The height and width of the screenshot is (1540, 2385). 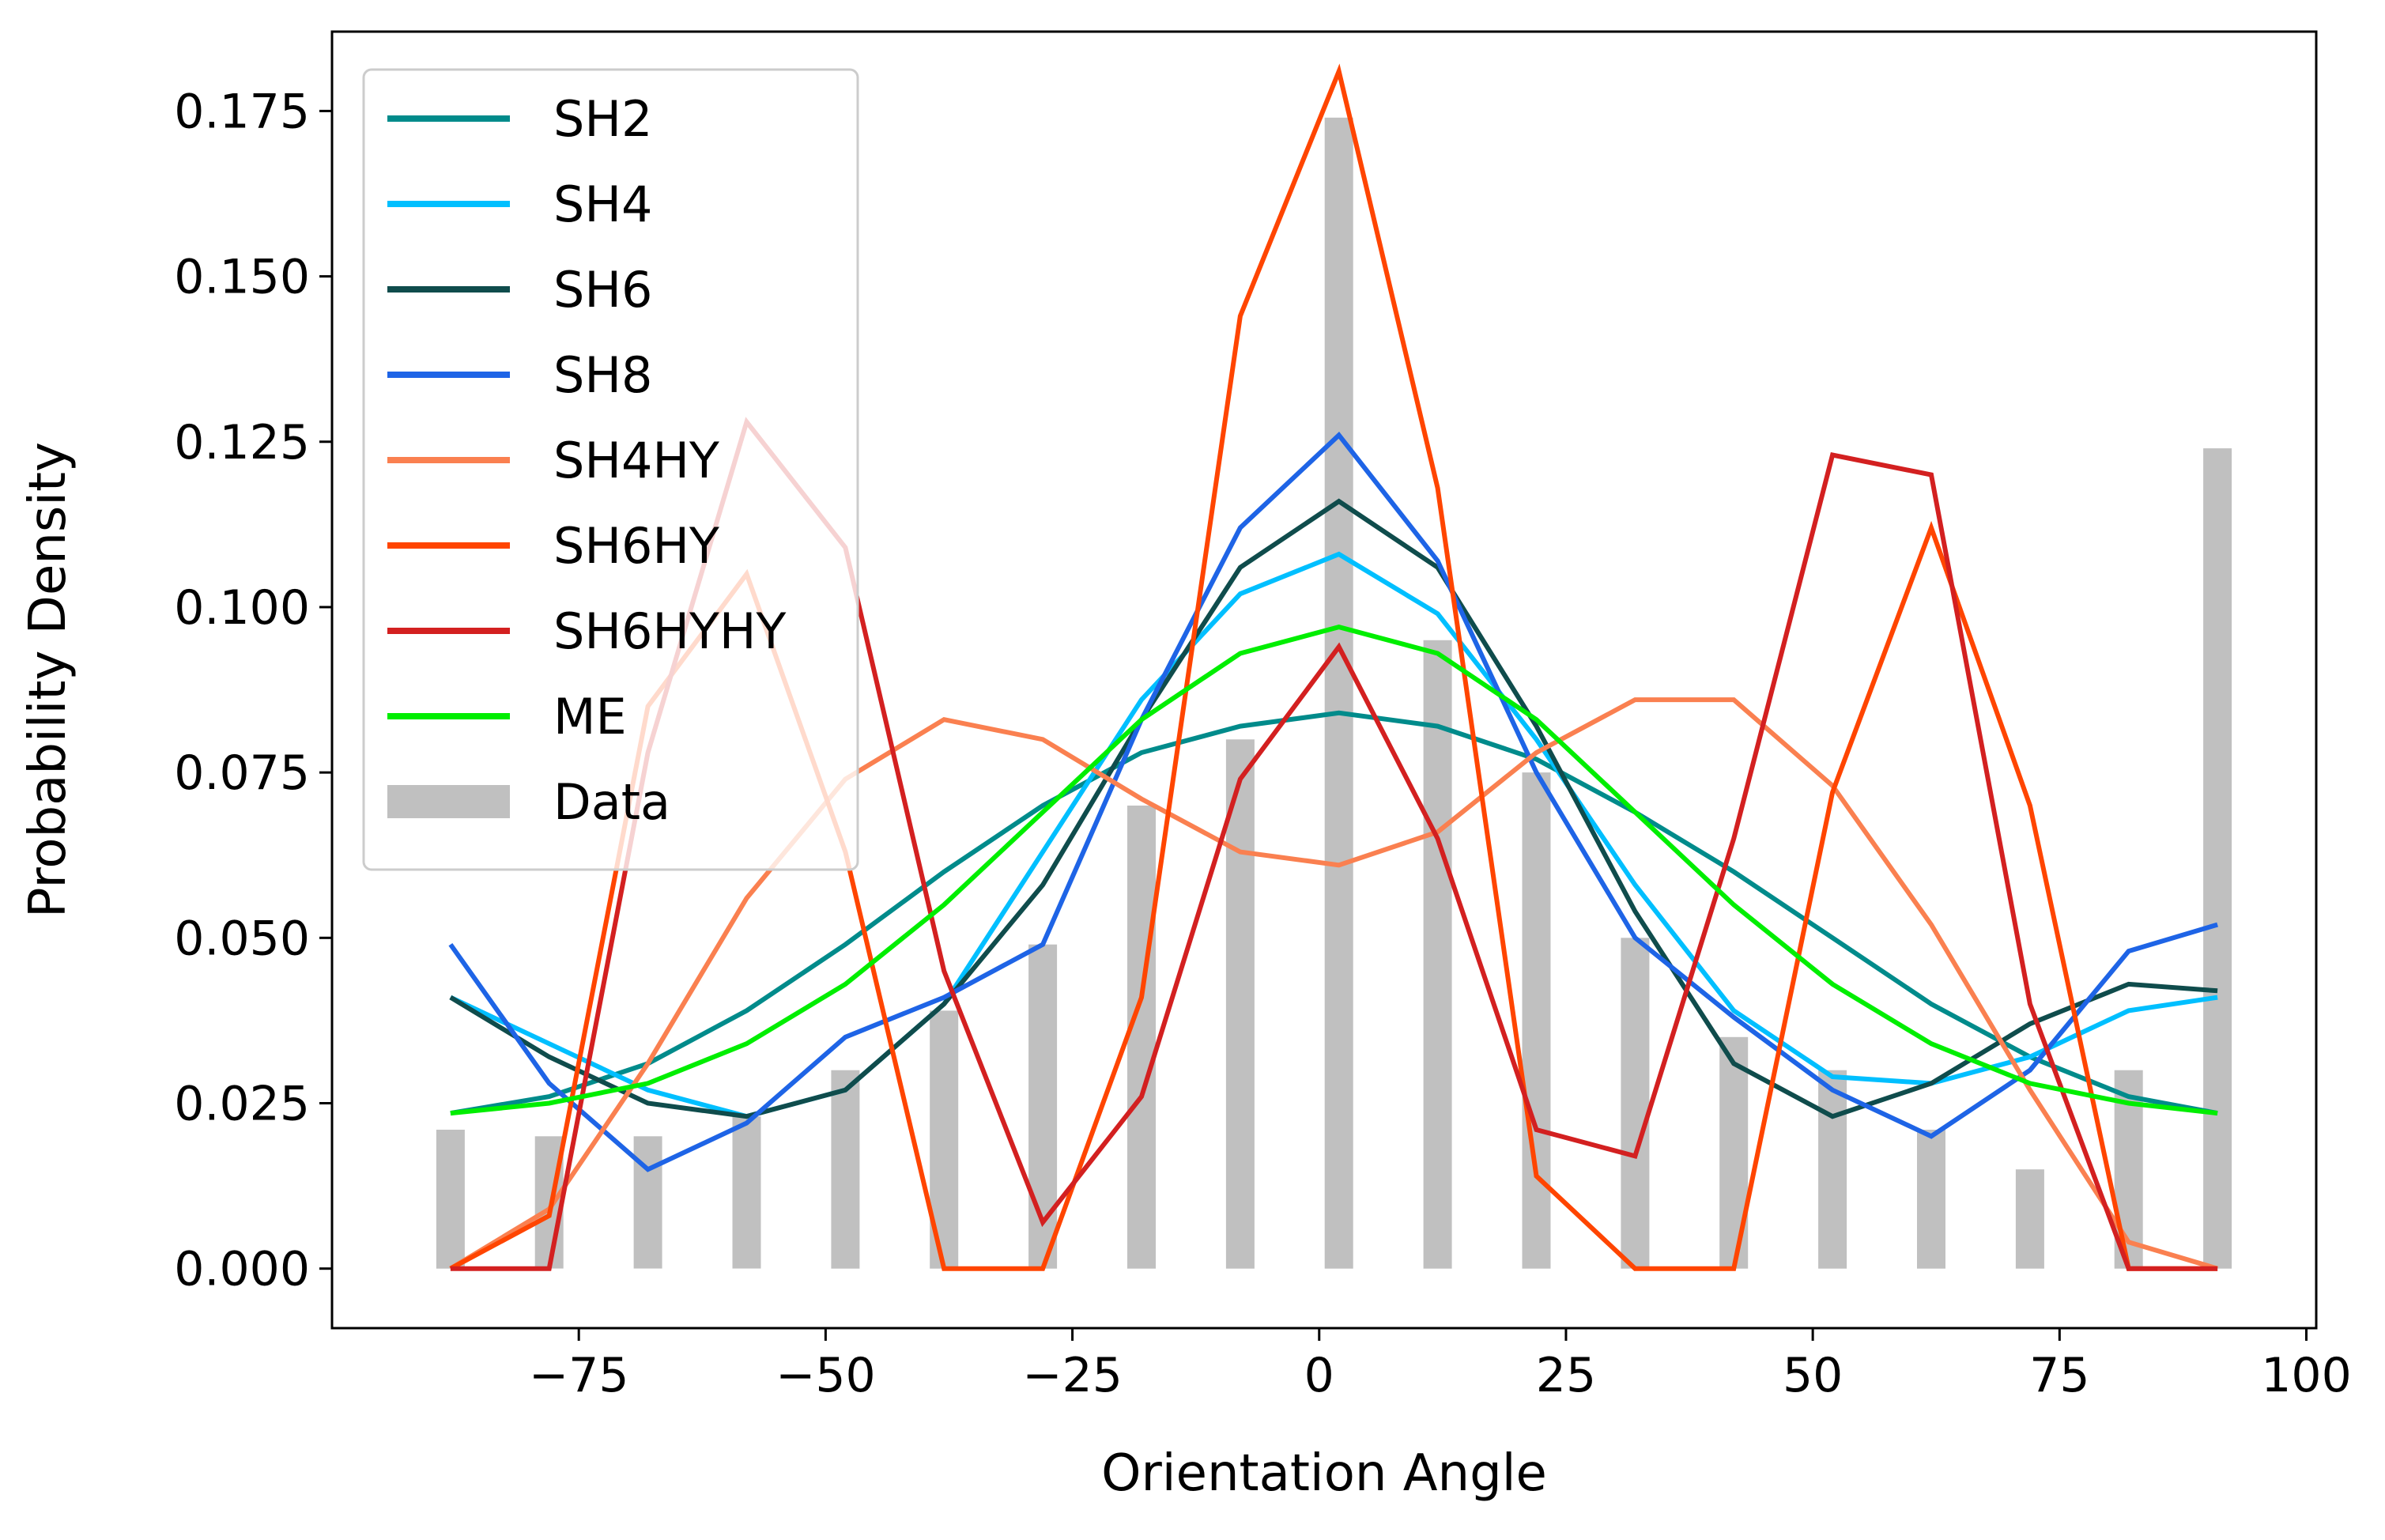 I want to click on y-tick-label: 0.175, so click(x=242, y=112).